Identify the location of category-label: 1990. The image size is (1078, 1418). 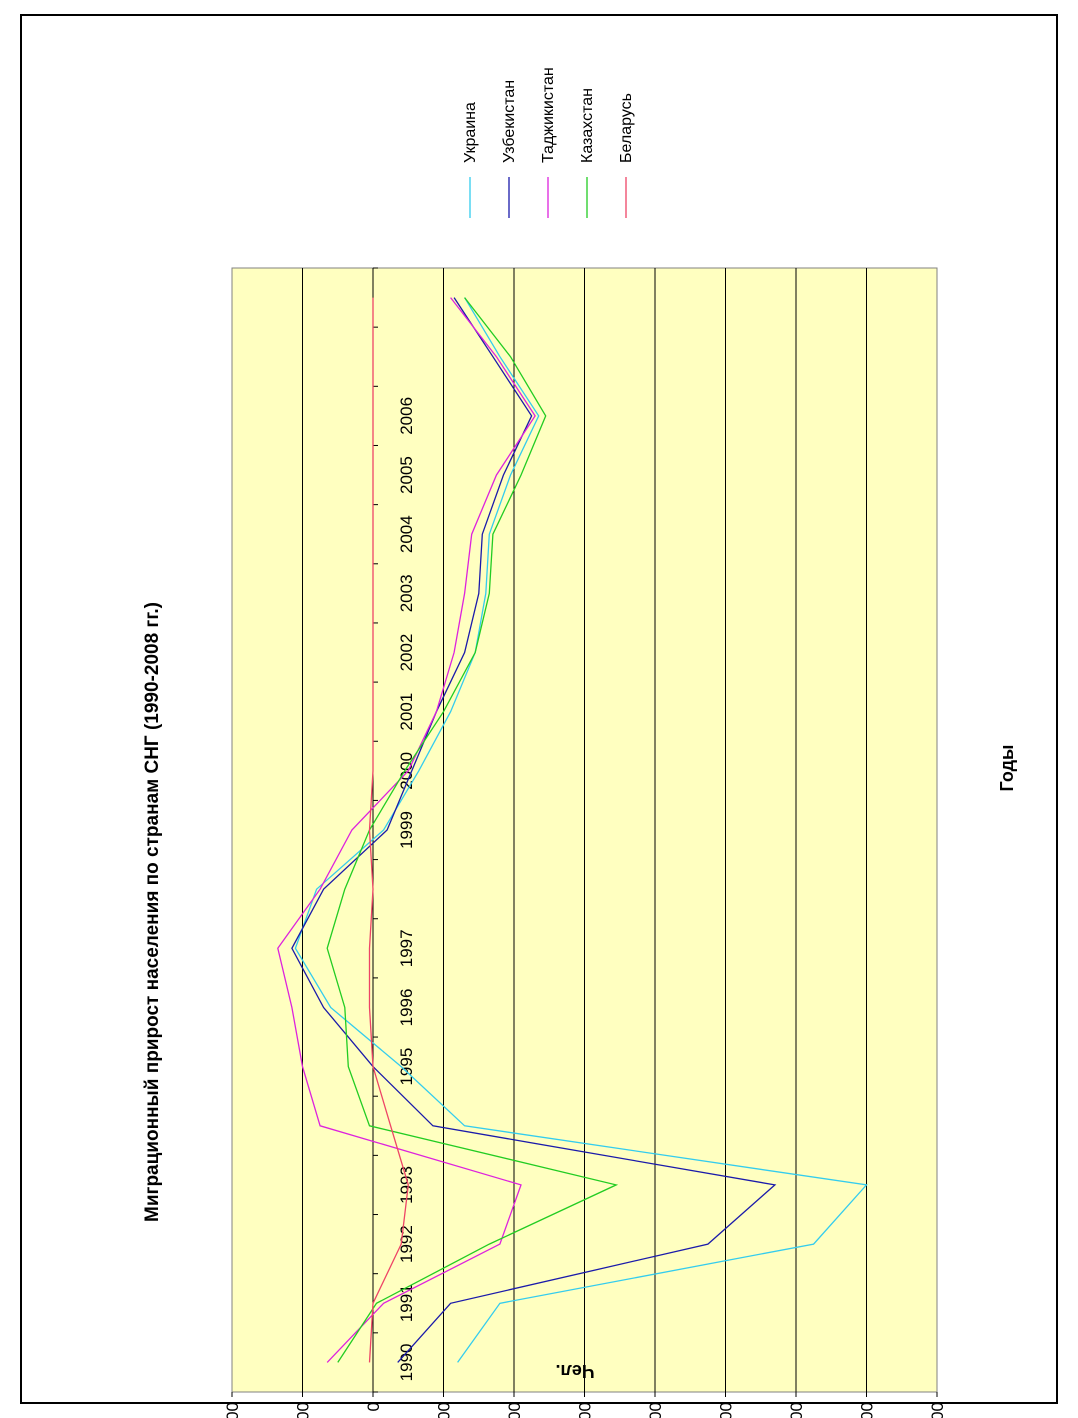
(406, 1363).